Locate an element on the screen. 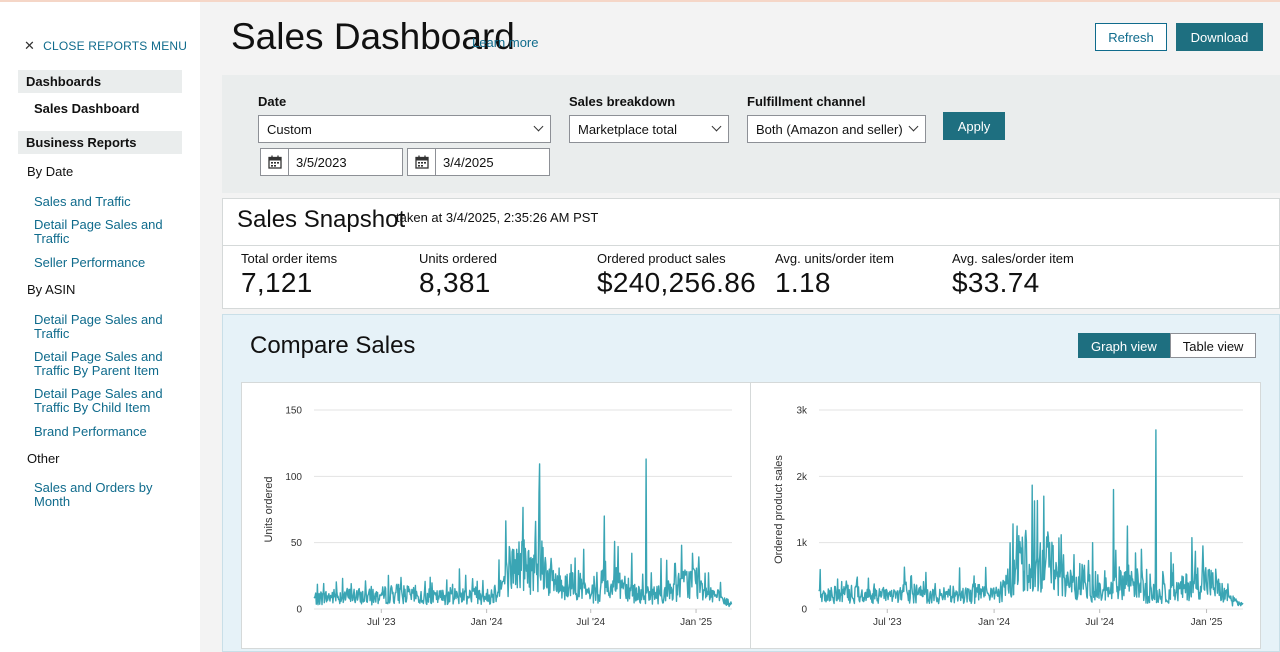 Image resolution: width=1280 pixels, height=652 pixels. sidebar-item-sales-dashboard: Sales Dashboard is located at coordinates (87, 108).